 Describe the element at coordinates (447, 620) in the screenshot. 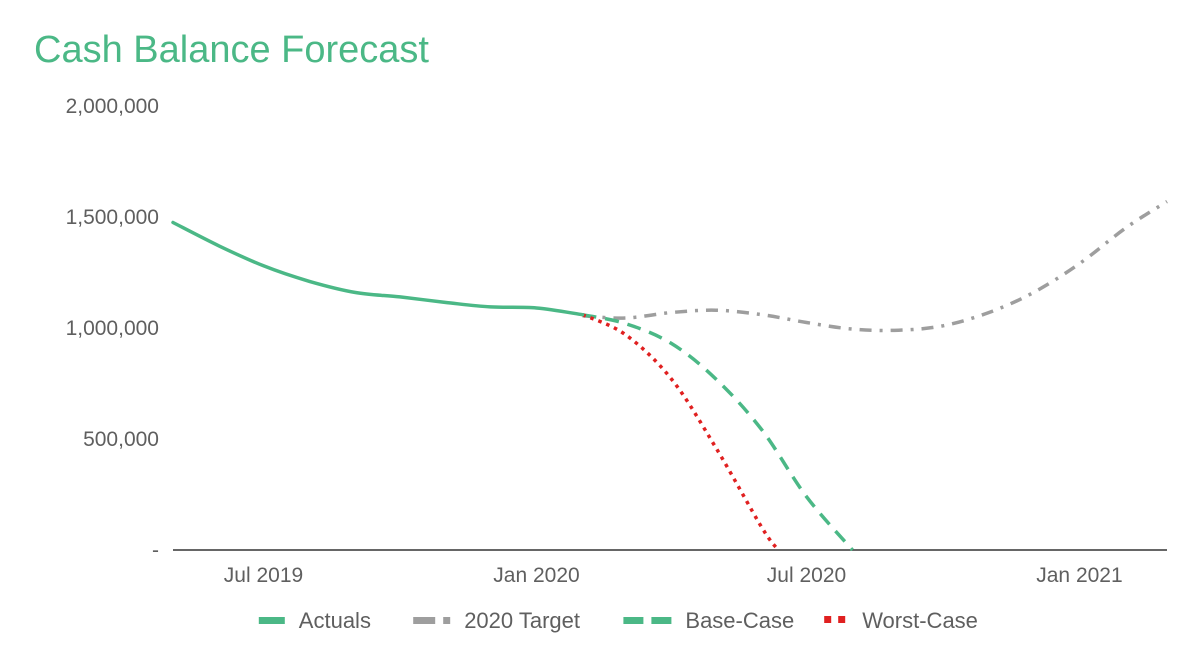

I see `legend-swatch-dot` at that location.